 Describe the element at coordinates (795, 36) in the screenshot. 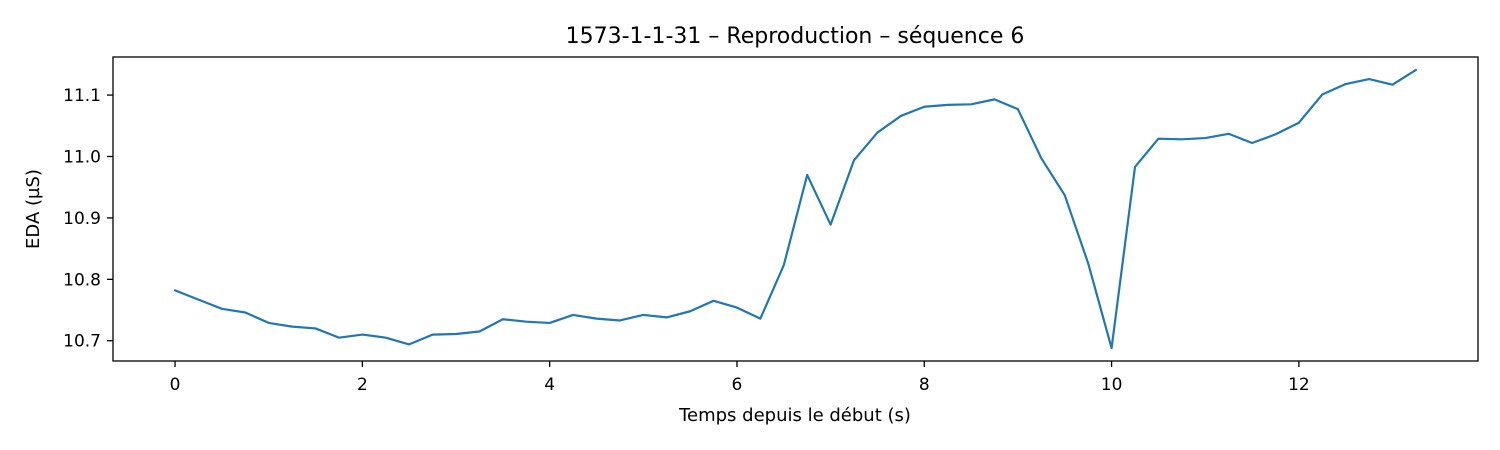

I see `chart-title: 1573-1-1-31 – Reproduction – séquence 6` at that location.